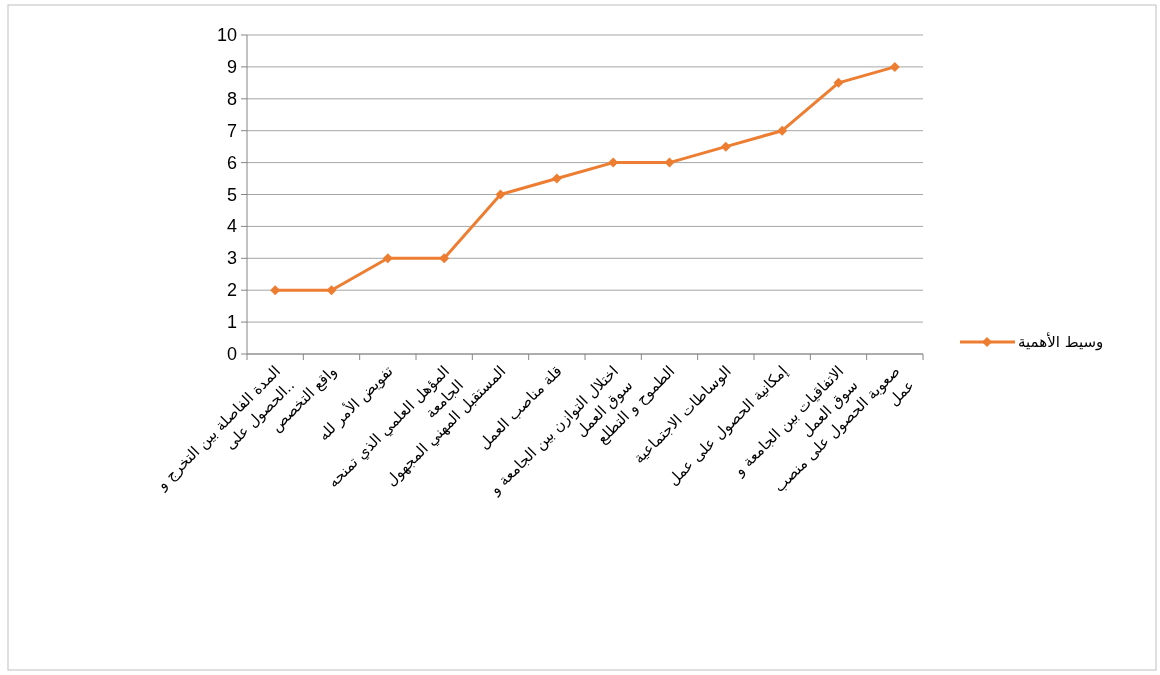 The width and height of the screenshot is (1160, 675). I want to click on y-tick-label: 2, so click(231, 290).